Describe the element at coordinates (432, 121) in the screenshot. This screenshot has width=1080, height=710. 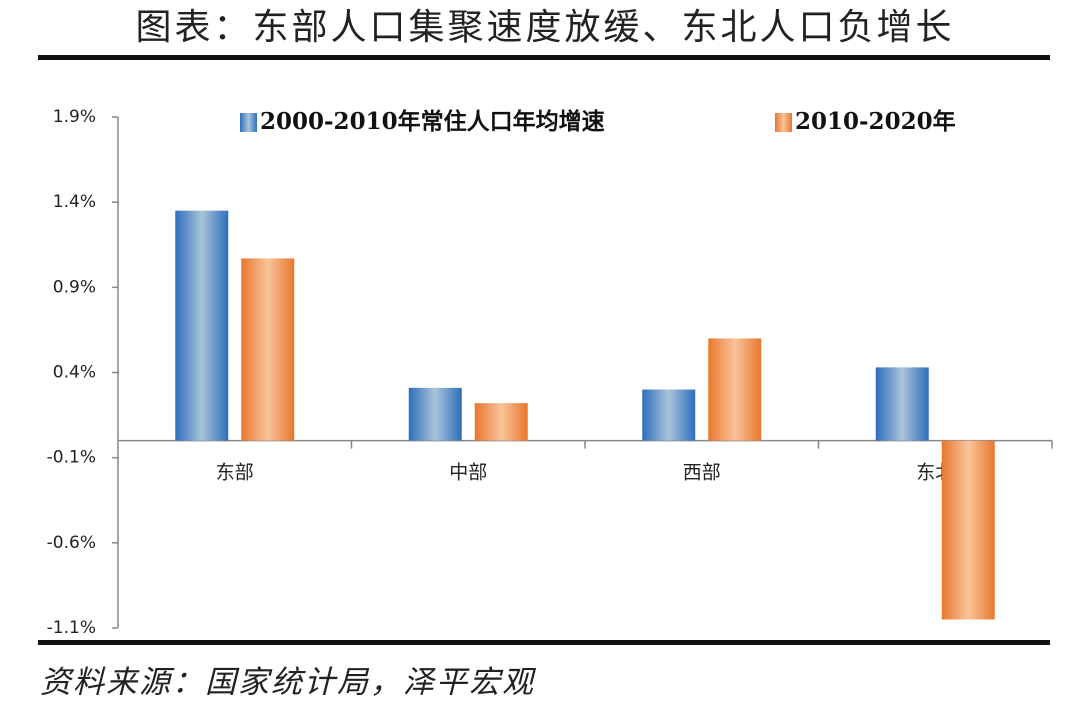
I see `legend-label: 2000-2010年常住人口年均增速` at that location.